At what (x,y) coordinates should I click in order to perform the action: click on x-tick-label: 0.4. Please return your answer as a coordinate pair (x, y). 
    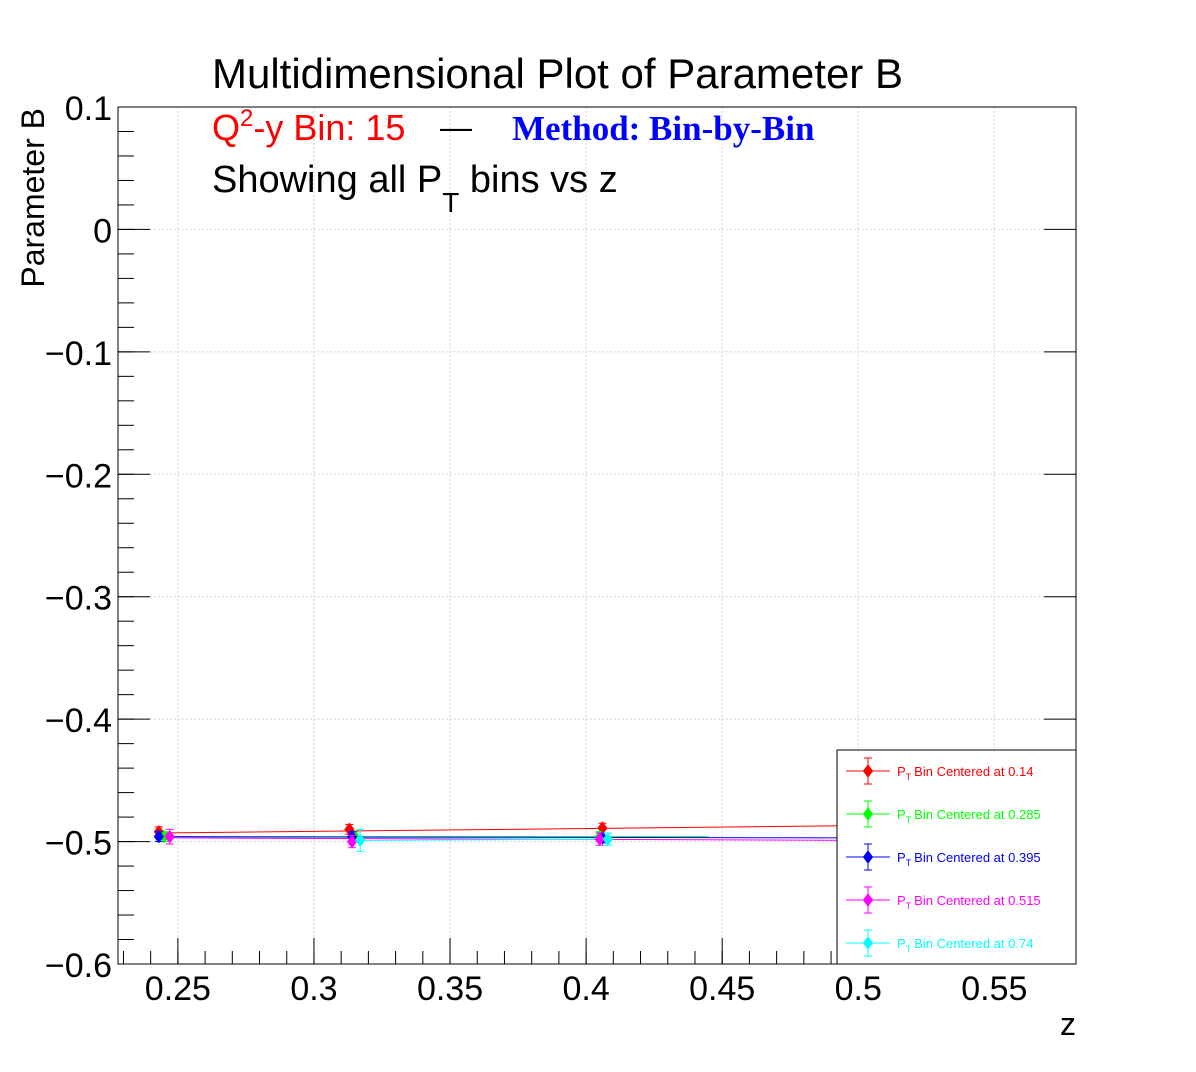
    Looking at the image, I should click on (585, 989).